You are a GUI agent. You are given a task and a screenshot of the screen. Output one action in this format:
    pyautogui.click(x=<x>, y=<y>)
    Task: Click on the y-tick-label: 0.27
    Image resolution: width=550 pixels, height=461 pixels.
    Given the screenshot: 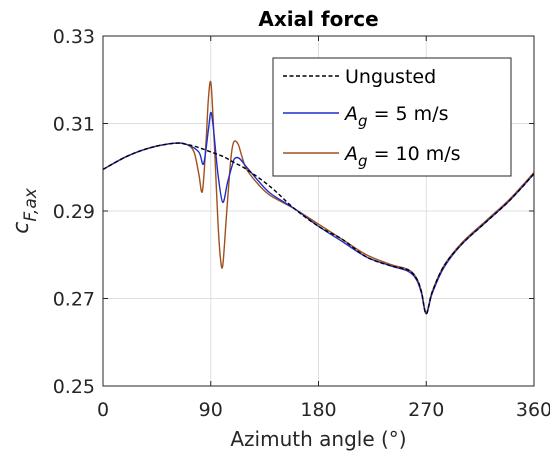 What is the action you would take?
    pyautogui.click(x=74, y=300)
    